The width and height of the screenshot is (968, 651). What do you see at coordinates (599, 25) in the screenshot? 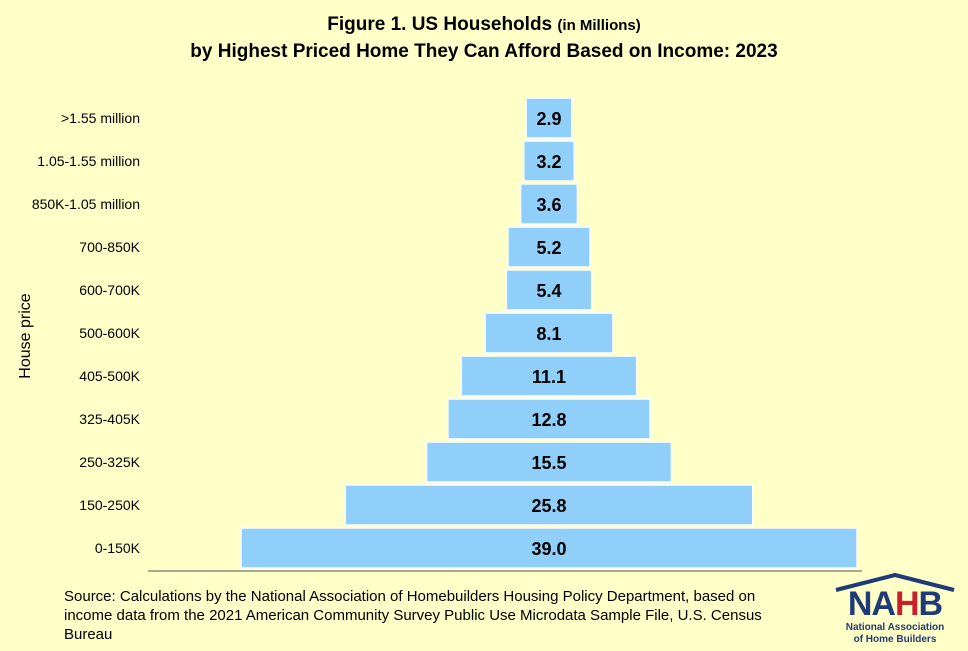
I see `chart-title-unit: (in Millions)` at bounding box center [599, 25].